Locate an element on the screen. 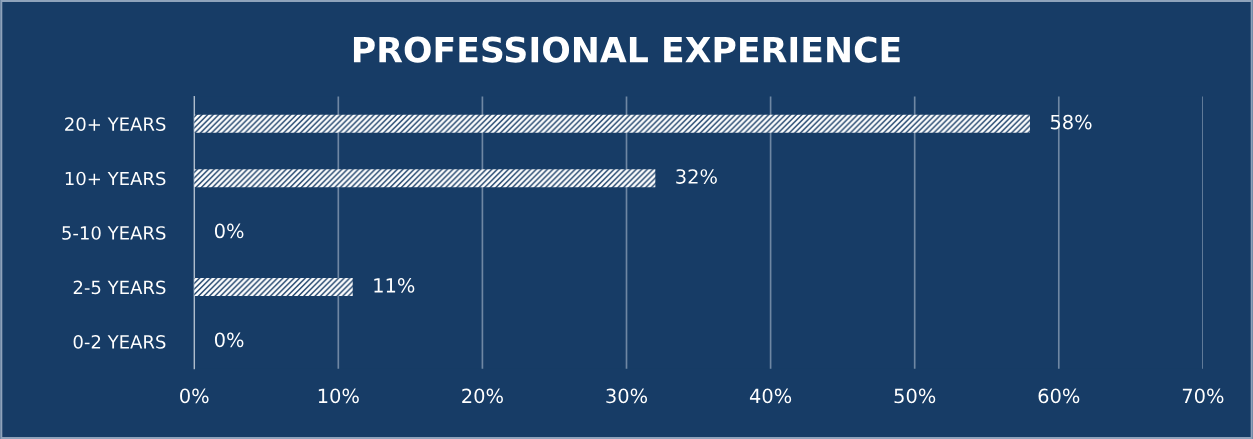  y-tick-label: 5-10 YEARS is located at coordinates (114, 233).